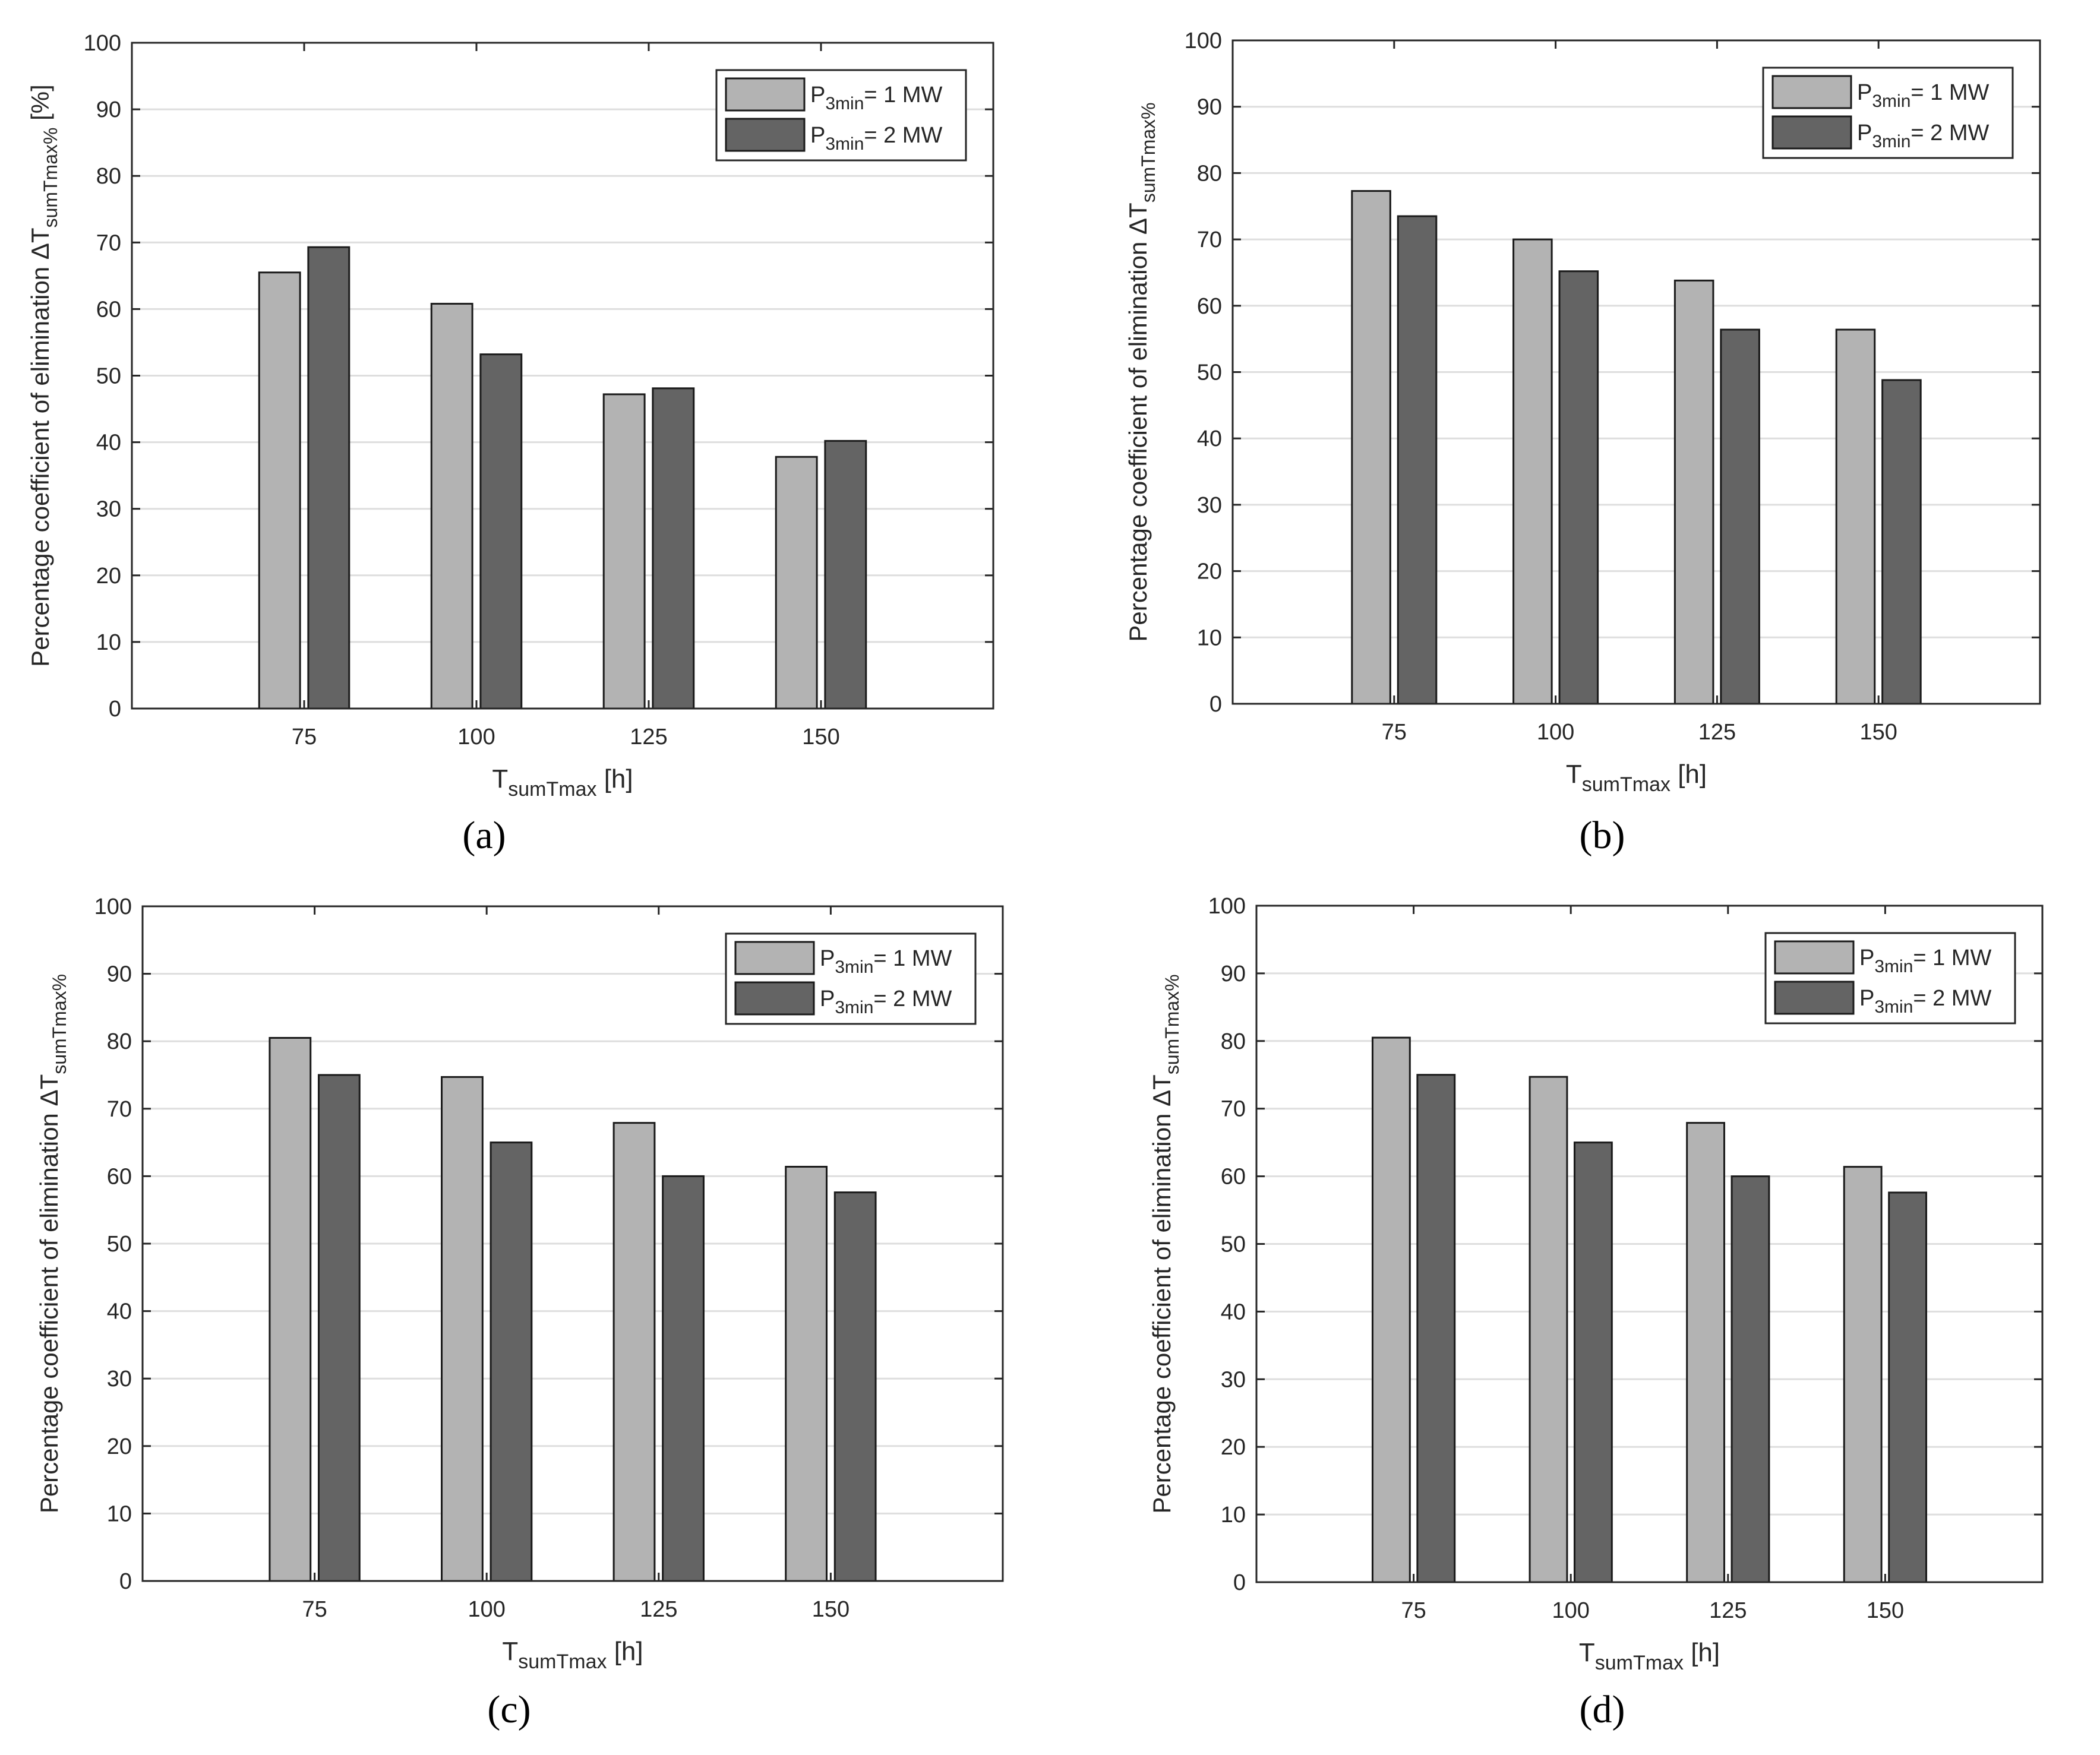 The width and height of the screenshot is (2100, 1755). Describe the element at coordinates (1636, 372) in the screenshot. I see `axes-frame` at that location.